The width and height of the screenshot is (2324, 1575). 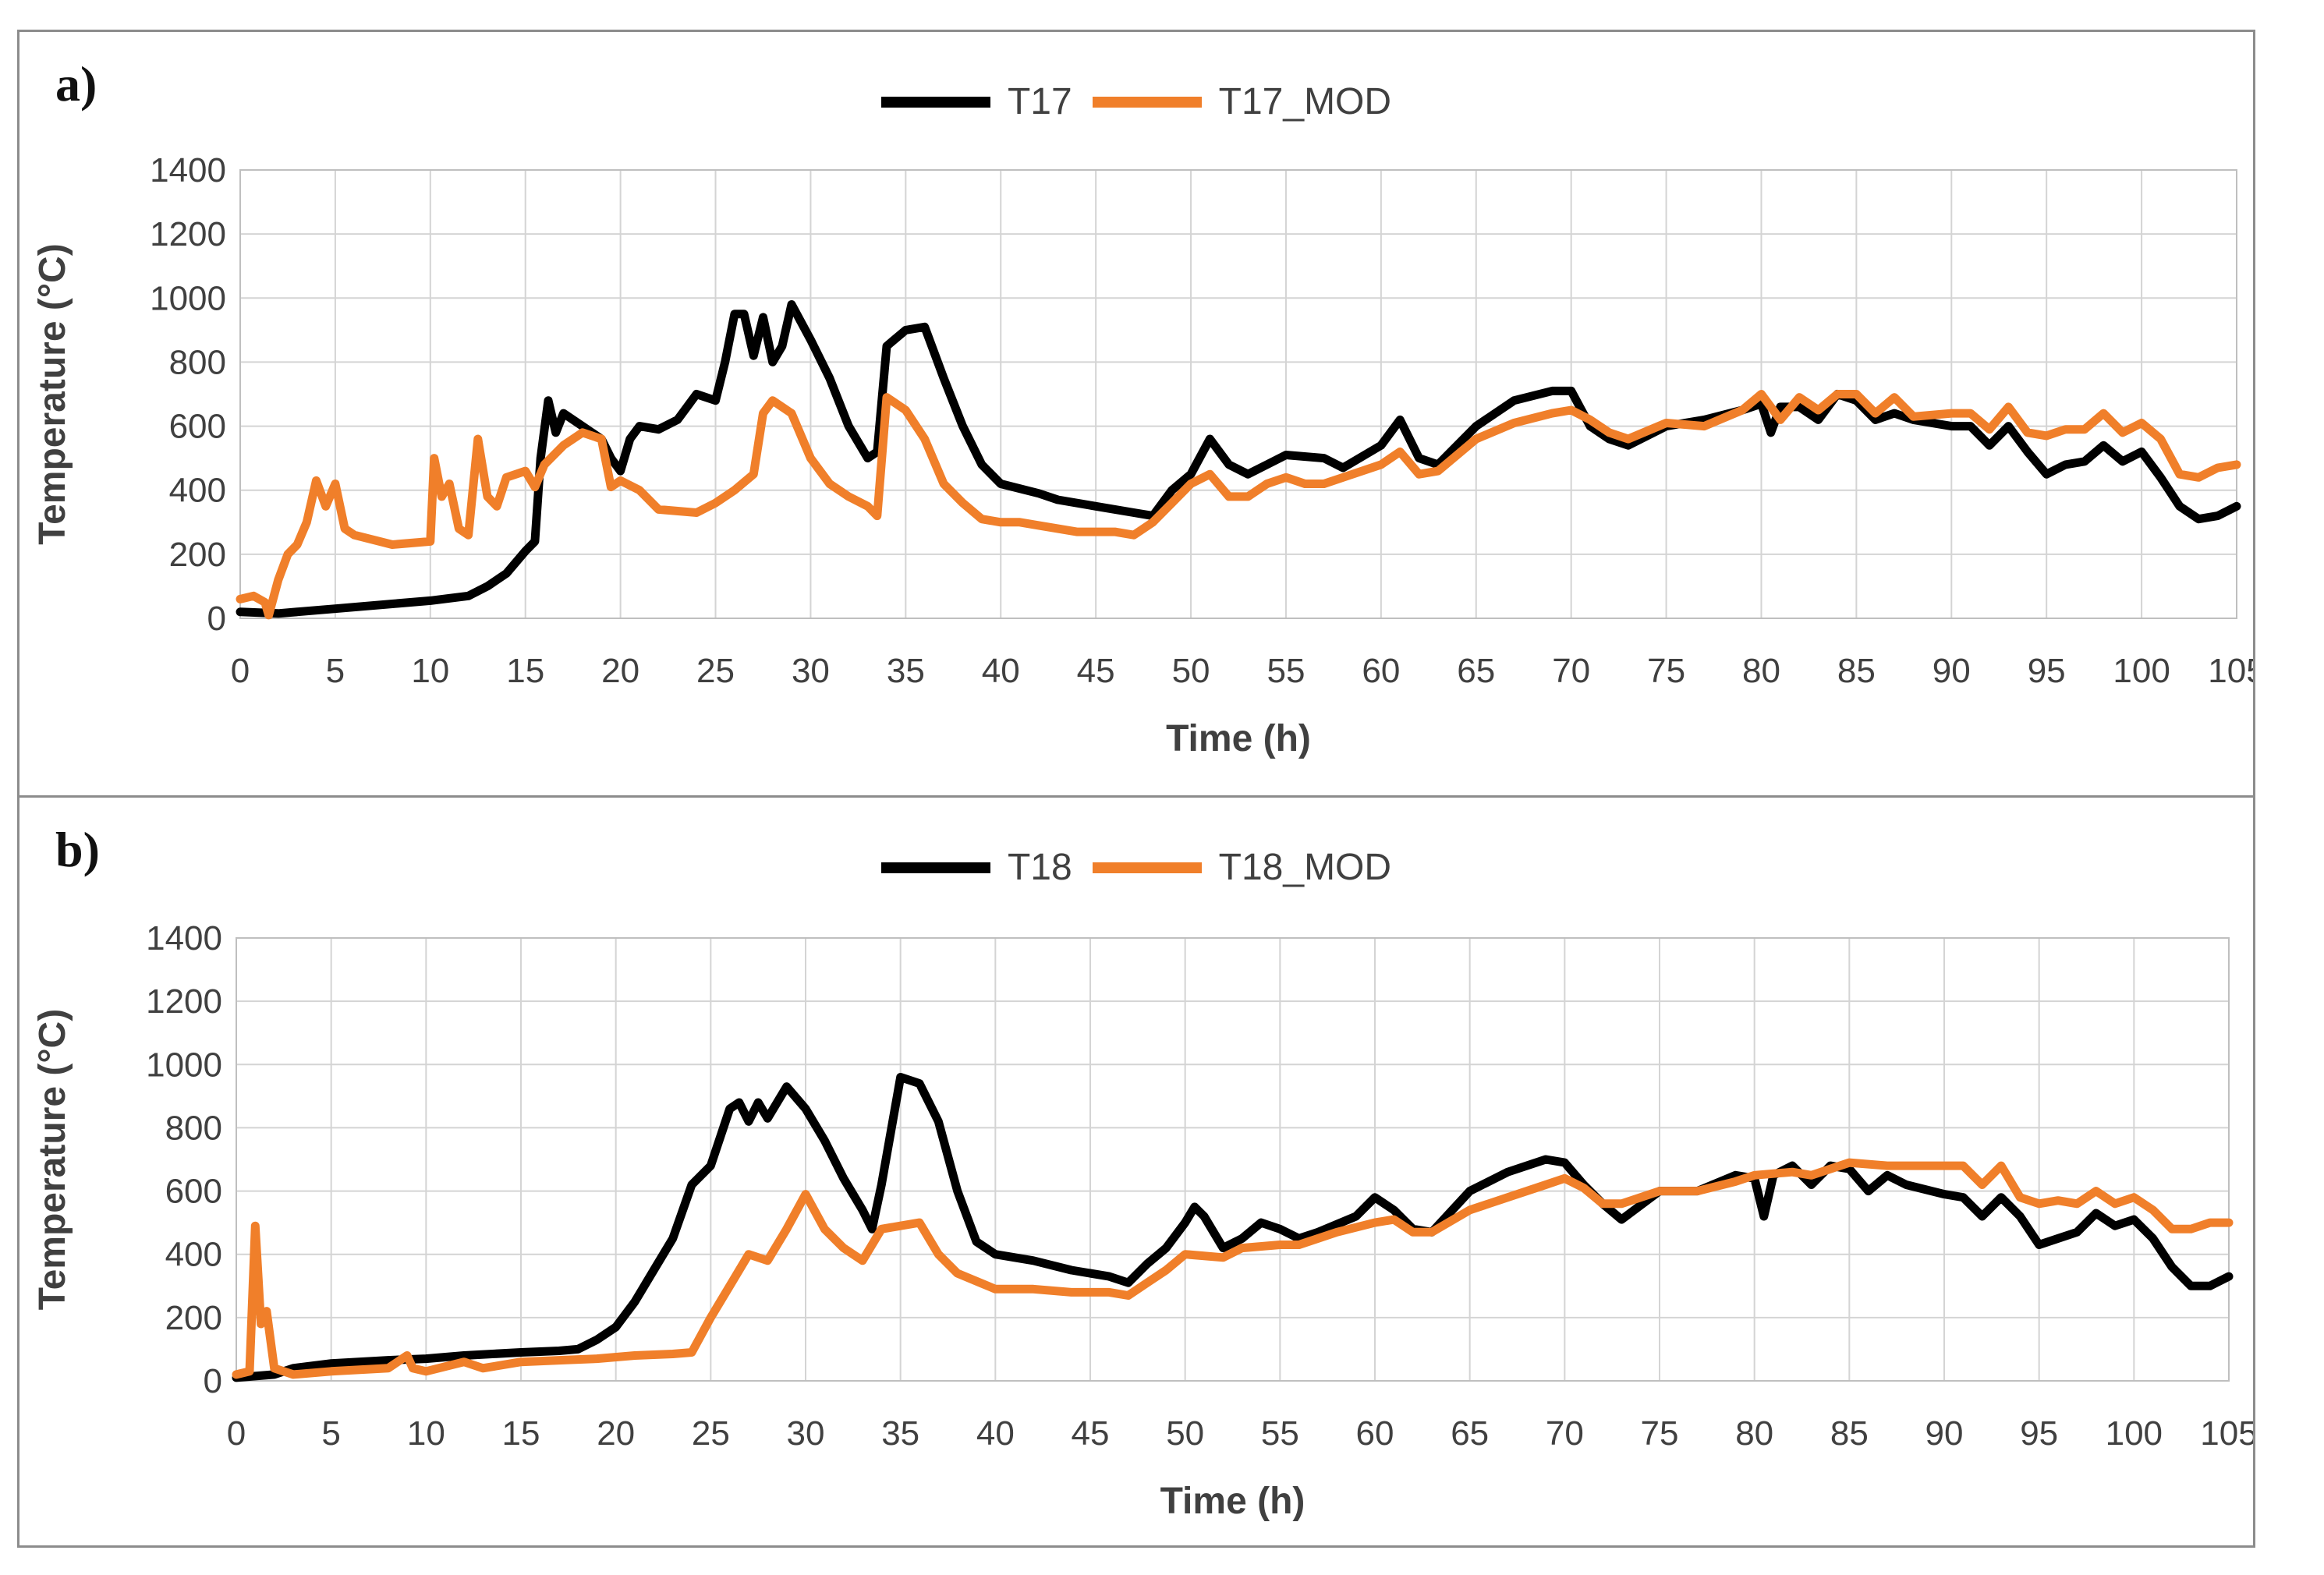 I want to click on legend-item-t18: T18, so click(x=976, y=868).